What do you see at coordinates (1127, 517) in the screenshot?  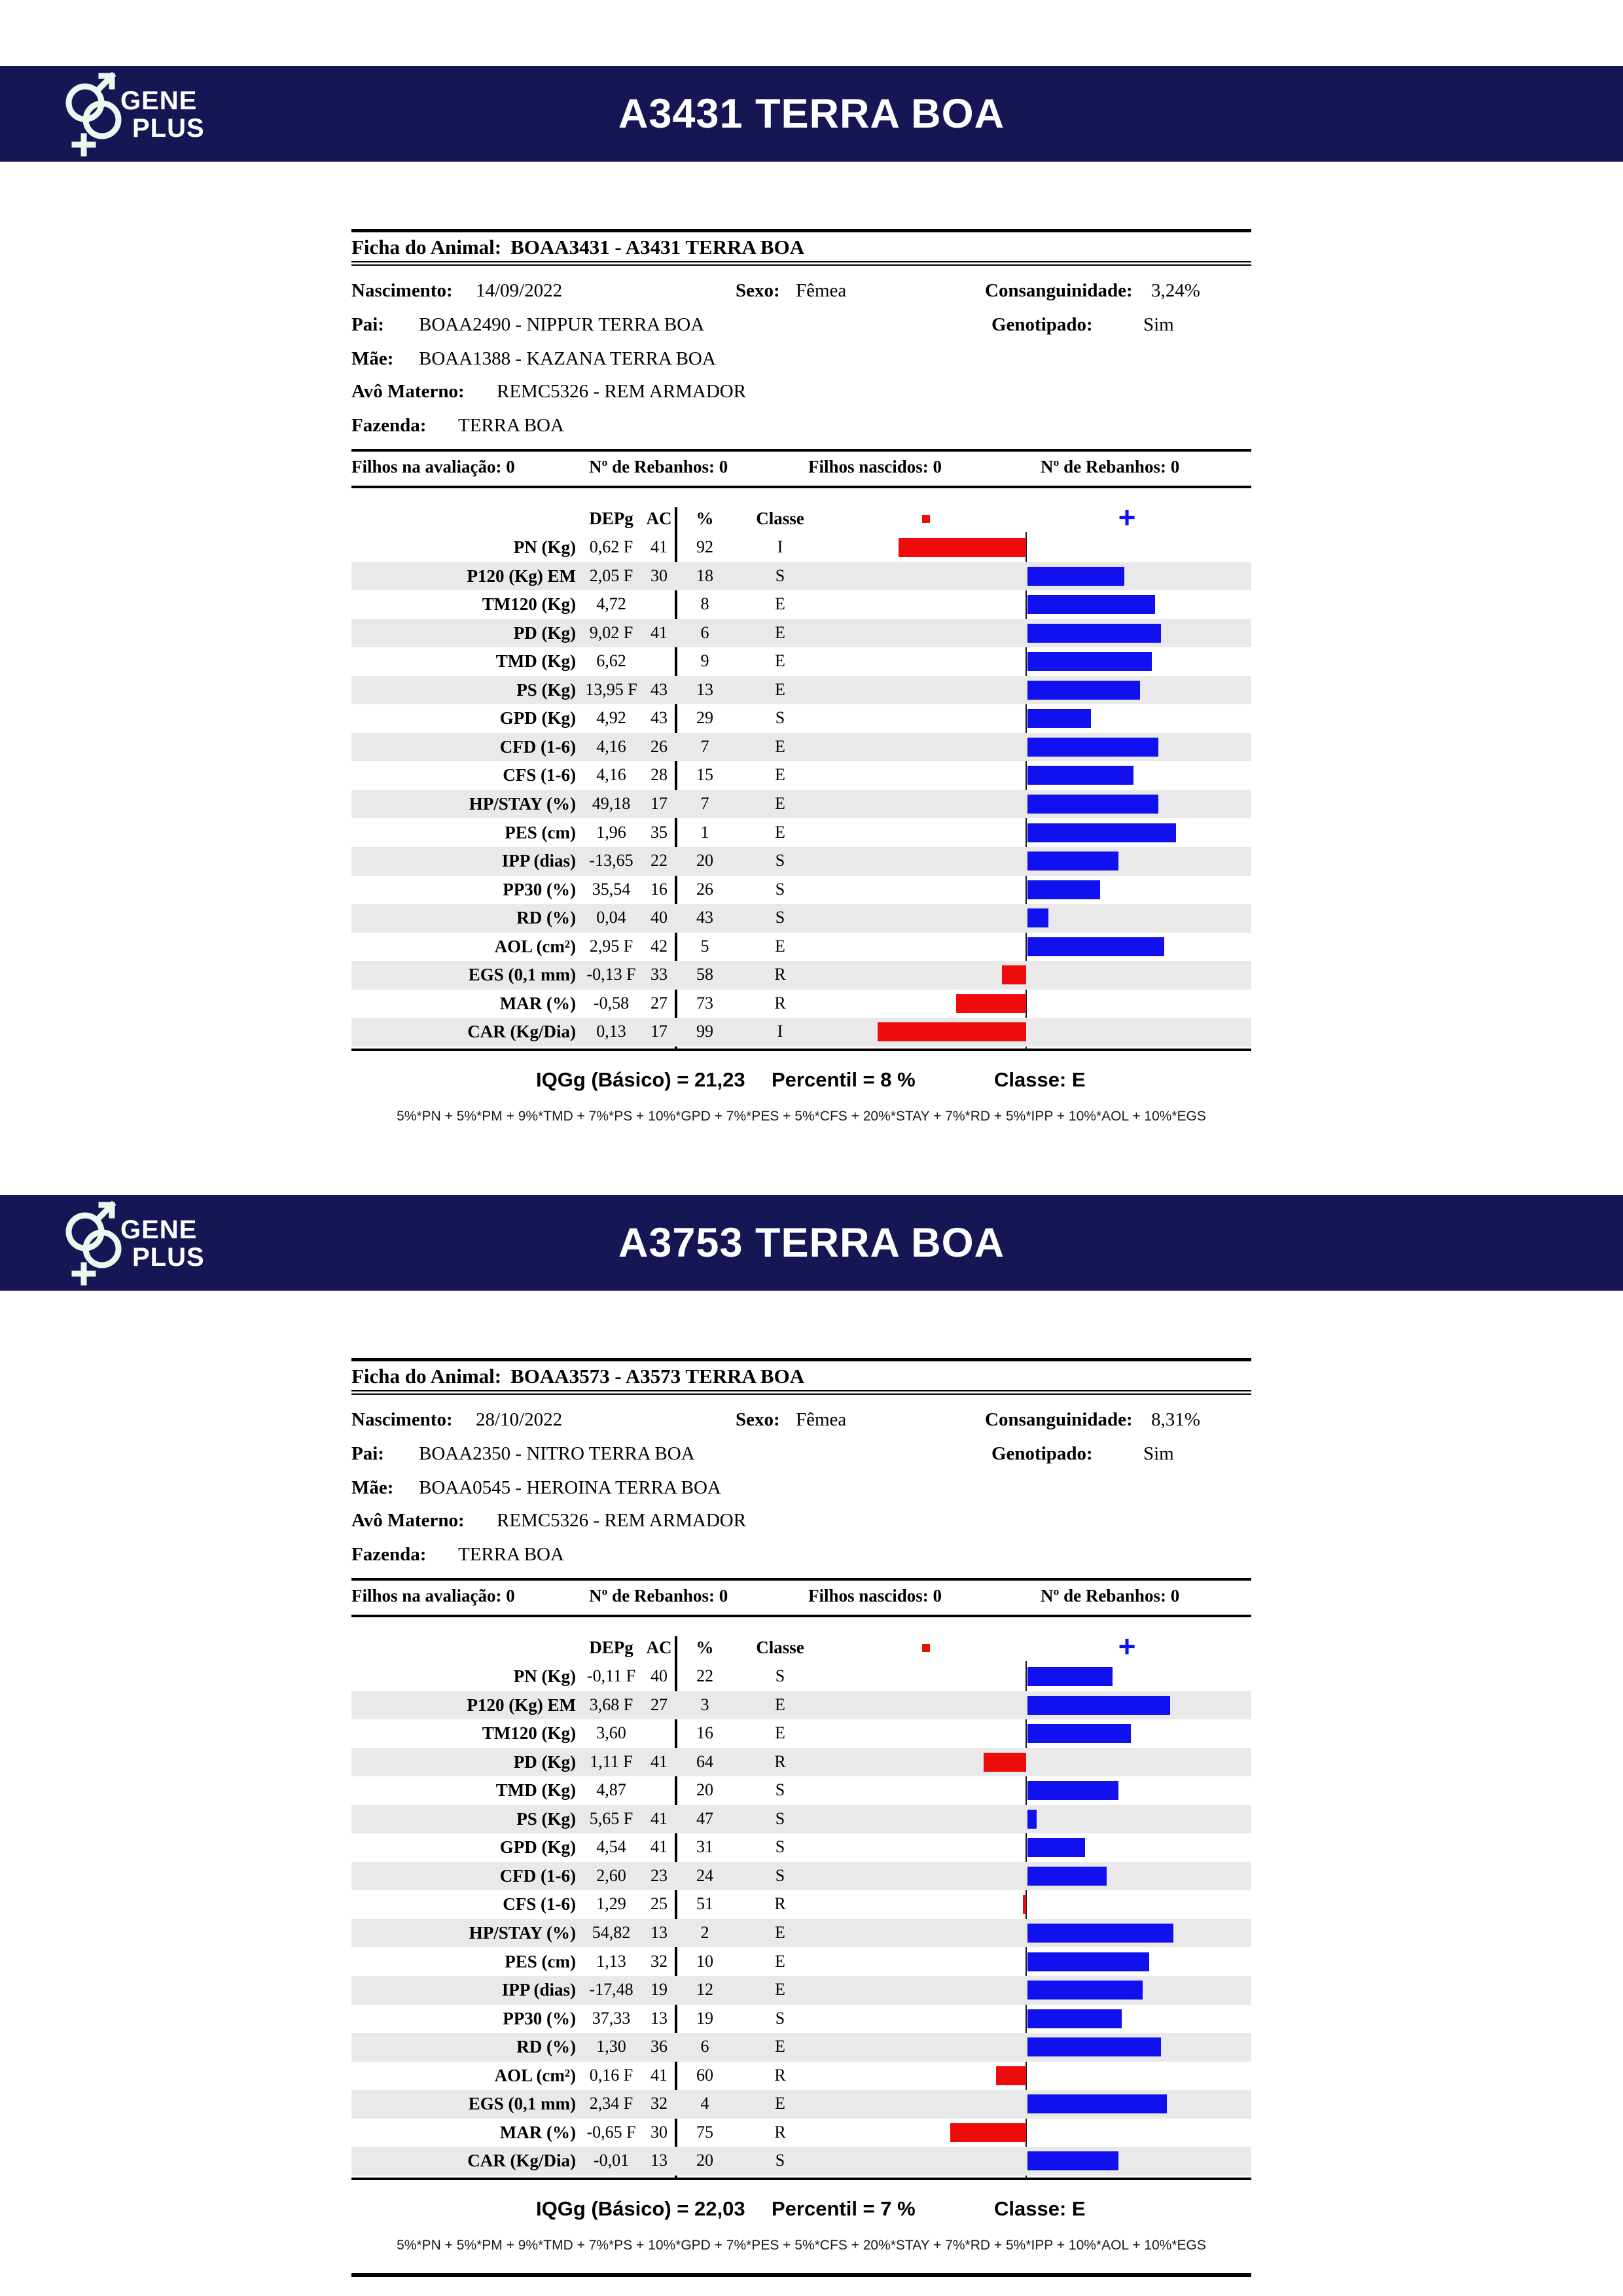 I see `plus-legend-icon: +` at bounding box center [1127, 517].